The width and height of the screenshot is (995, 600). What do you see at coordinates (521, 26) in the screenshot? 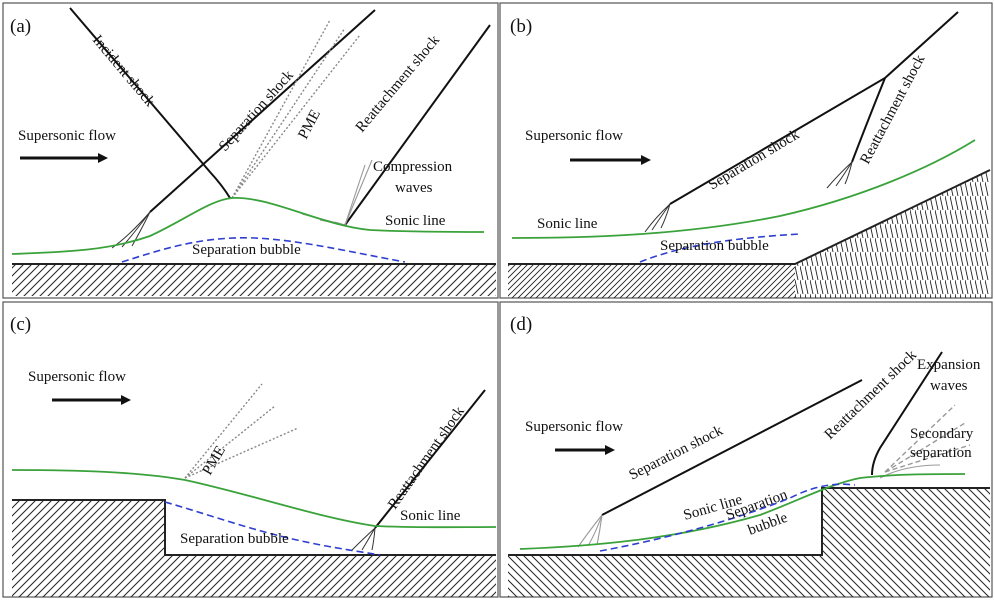
I see `panel-b-tag: (b)` at bounding box center [521, 26].